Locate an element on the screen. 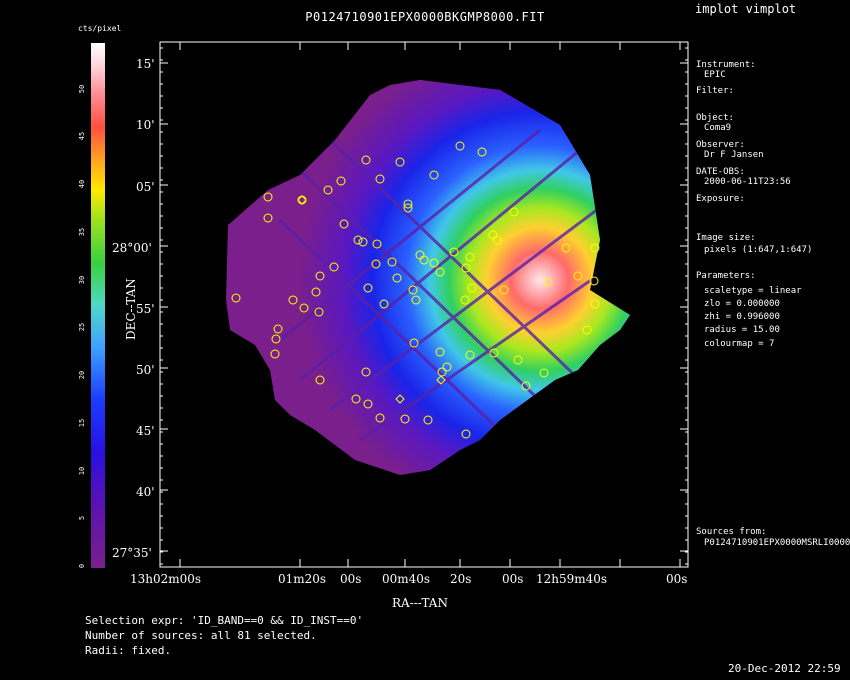 The height and width of the screenshot is (680, 850). colorbar-title: cts/pixel is located at coordinates (100, 28).